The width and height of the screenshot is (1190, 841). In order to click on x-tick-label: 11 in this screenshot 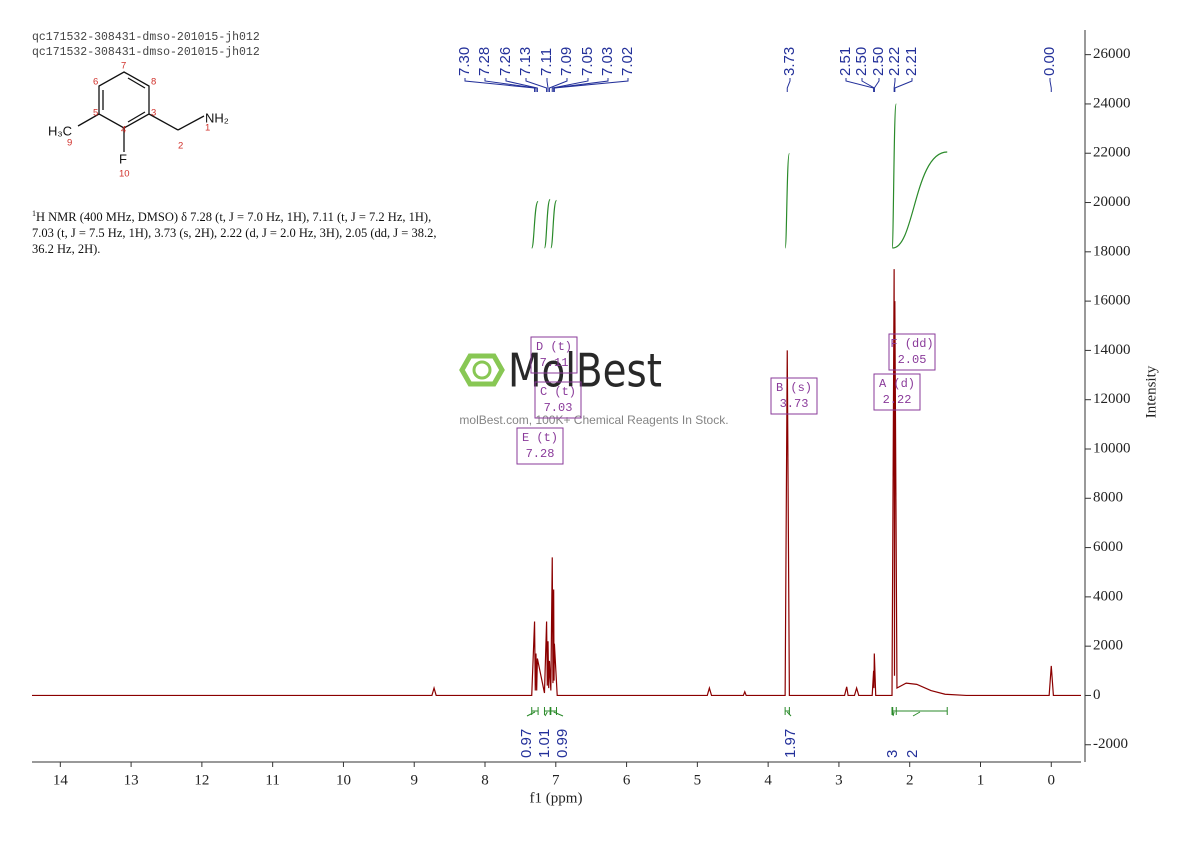, I will do `click(272, 780)`.